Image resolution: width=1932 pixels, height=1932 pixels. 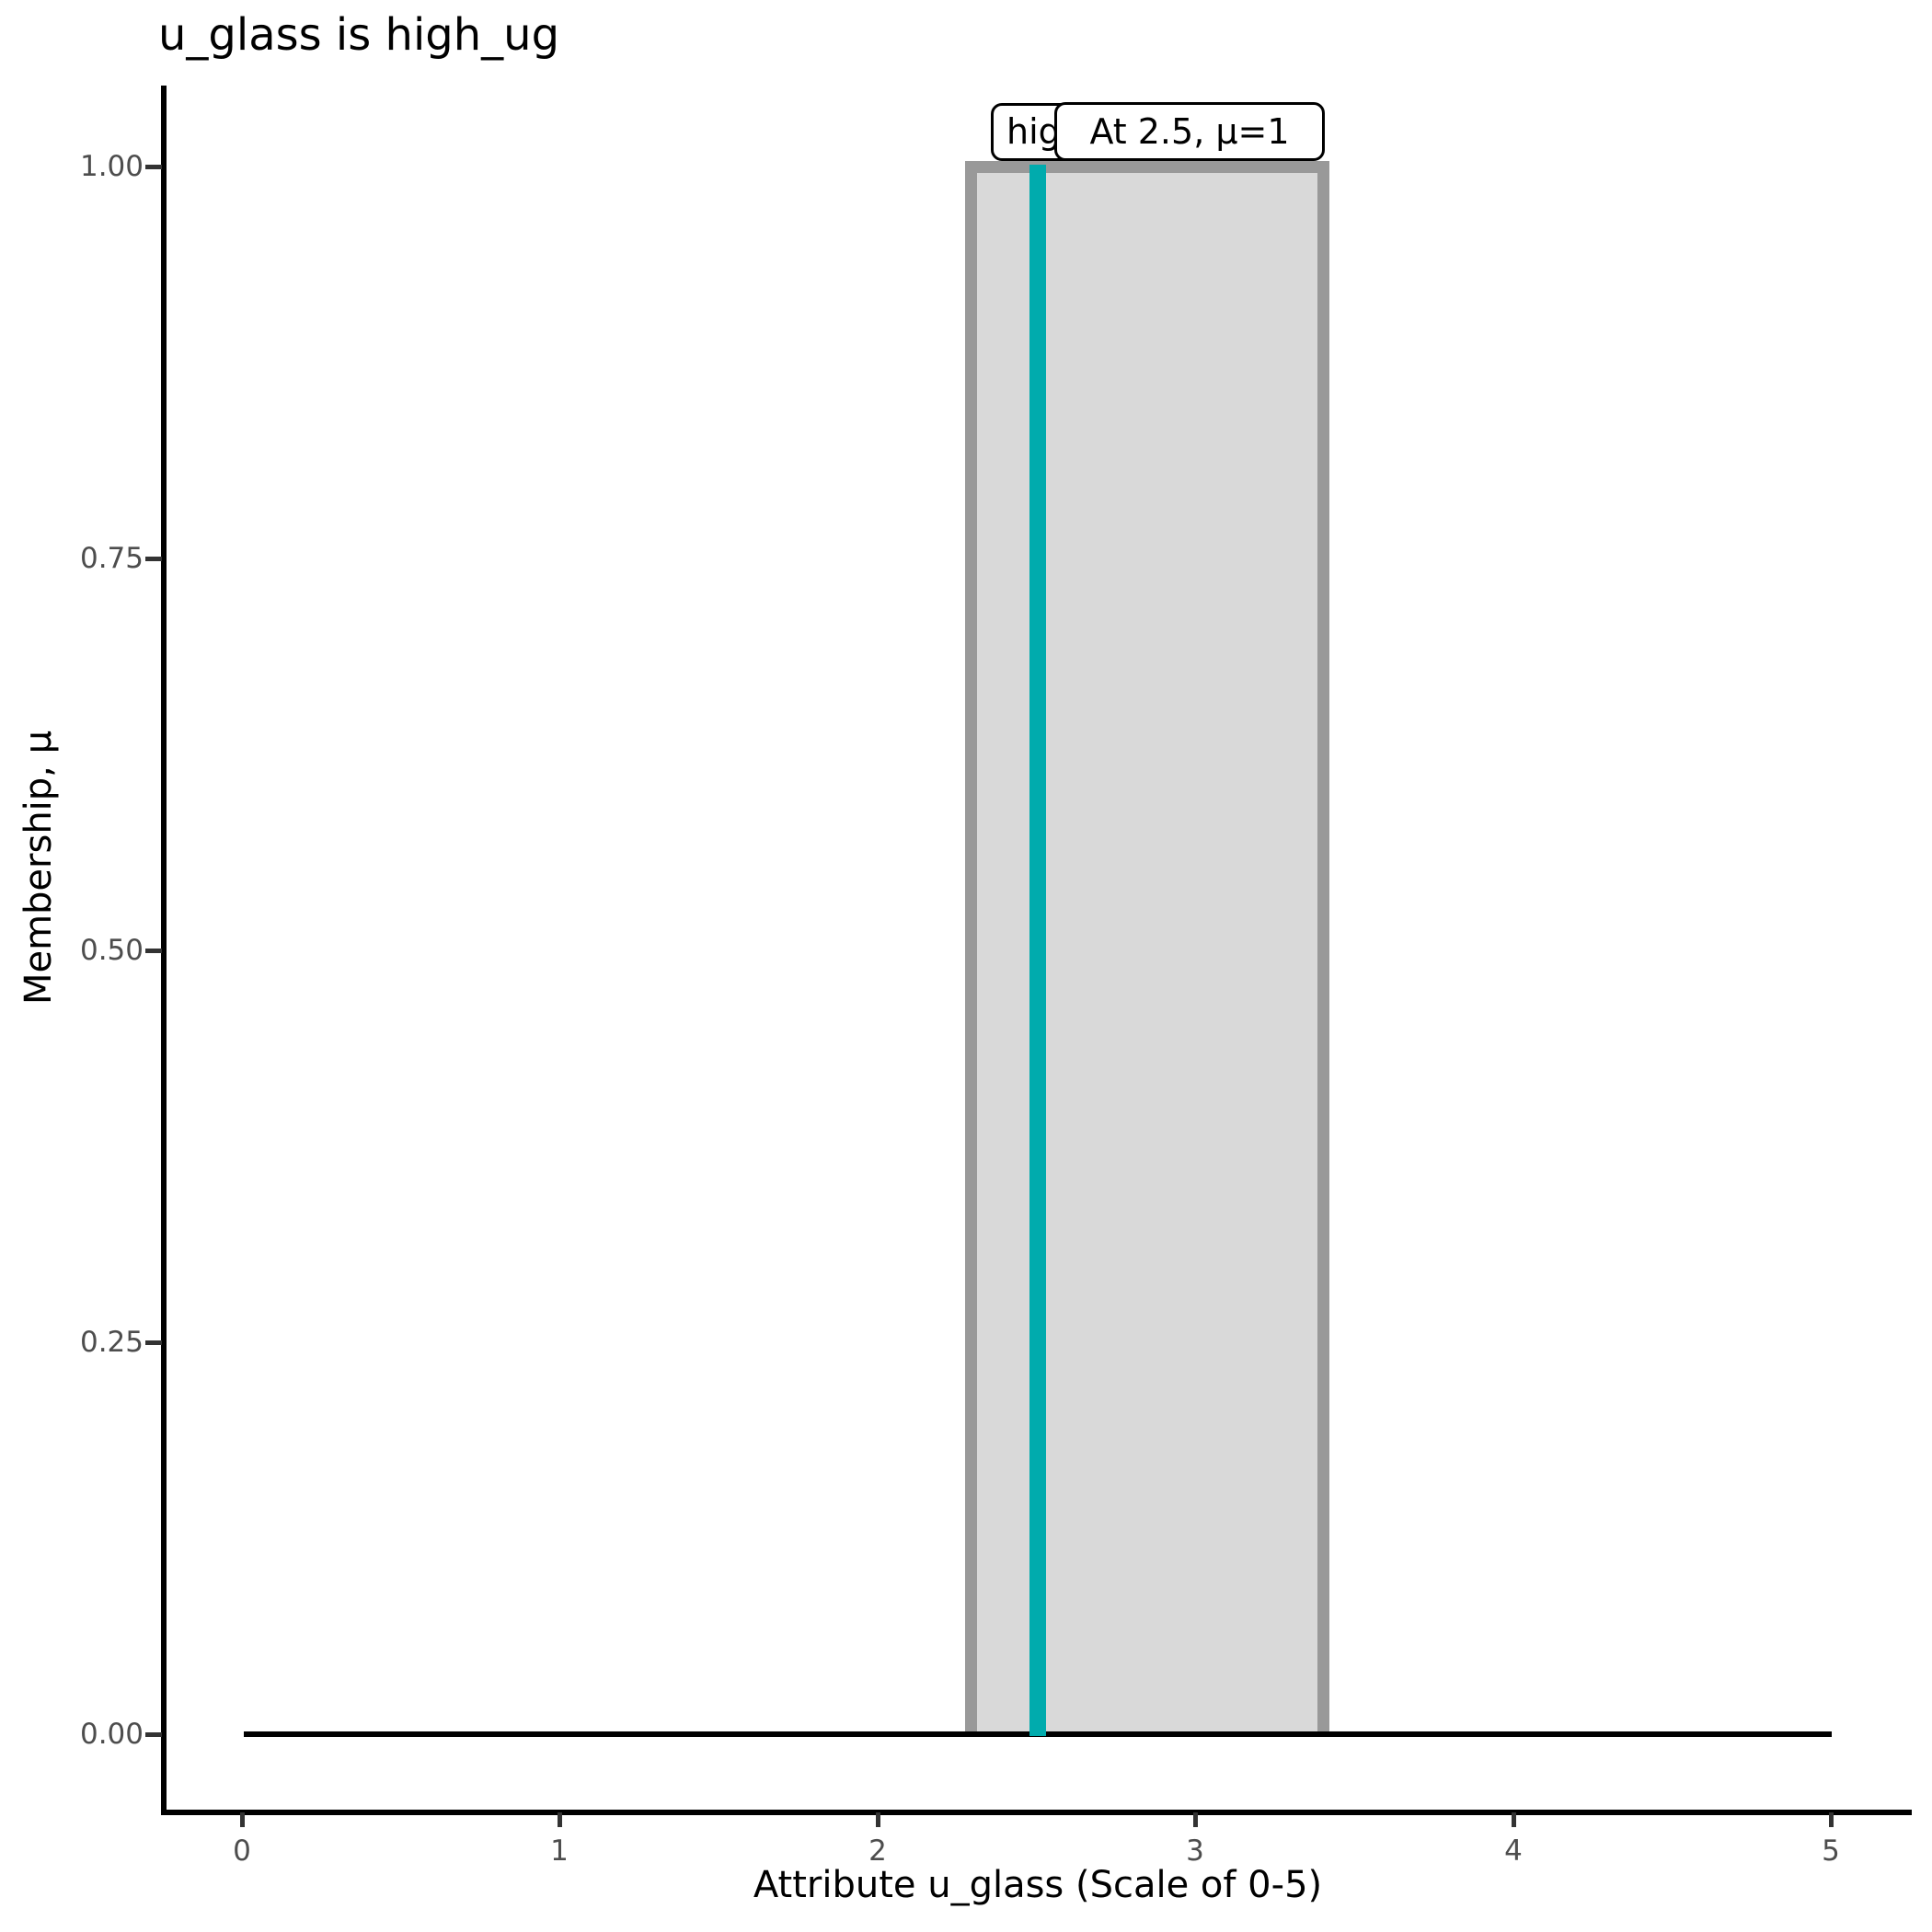 What do you see at coordinates (242, 1851) in the screenshot?
I see `x-tick-label-0: 0` at bounding box center [242, 1851].